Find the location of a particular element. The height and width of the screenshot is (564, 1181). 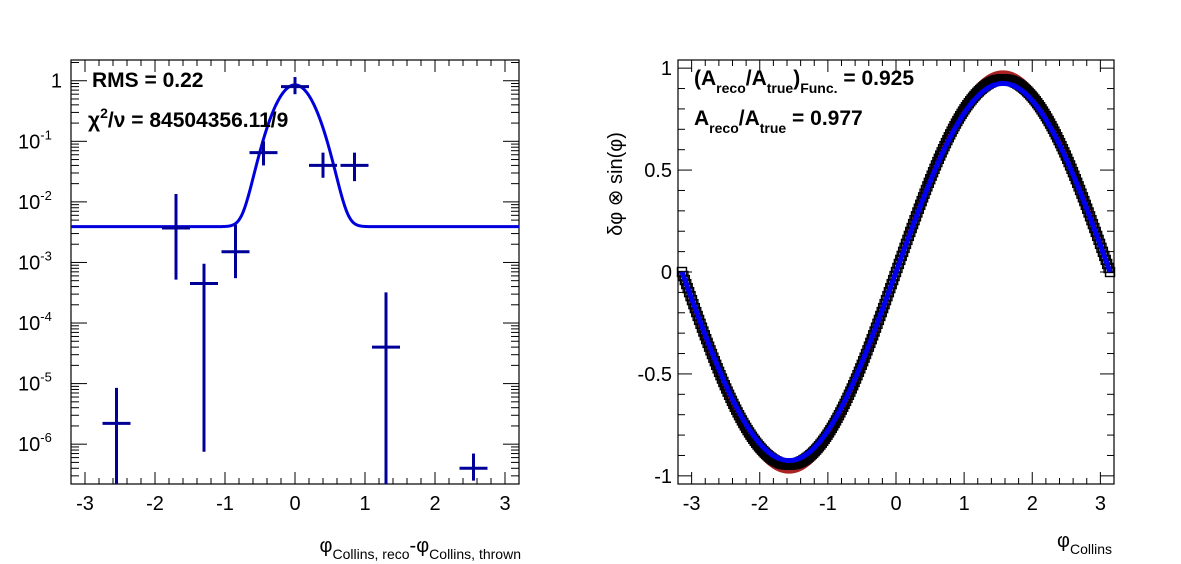

right-y-tick-label: 1 is located at coordinates (666, 69).